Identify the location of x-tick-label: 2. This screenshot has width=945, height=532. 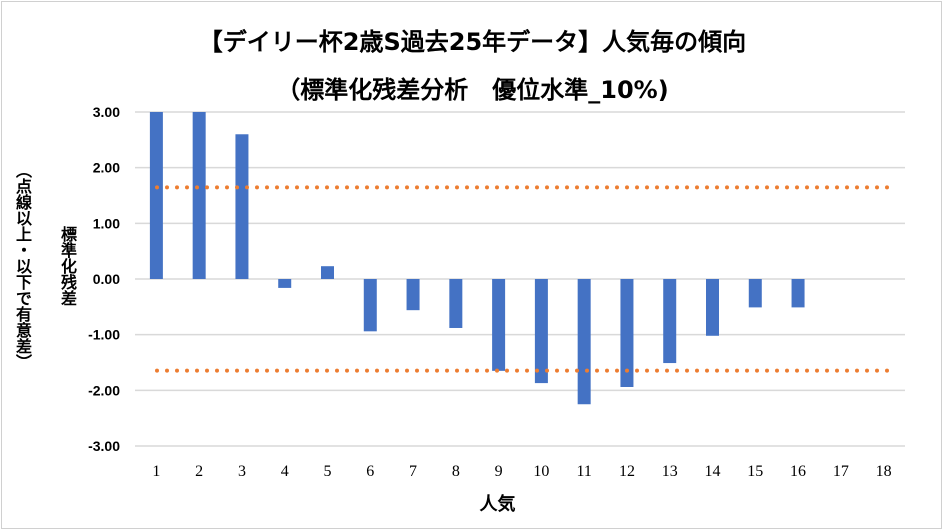
(199, 471).